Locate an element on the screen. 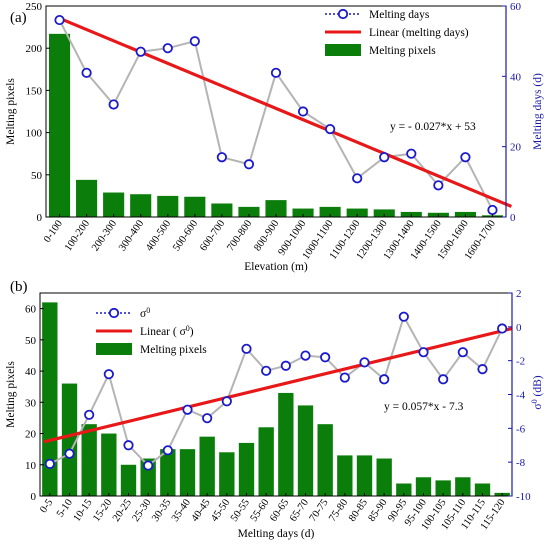 The width and height of the screenshot is (550, 545). p2-xtick-label-55-60: 55-60 is located at coordinates (260, 510).